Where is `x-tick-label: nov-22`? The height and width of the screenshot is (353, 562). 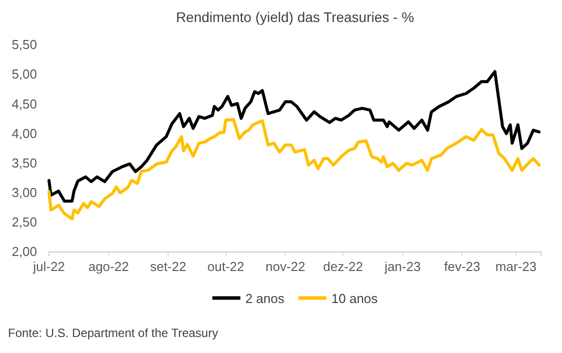 x-tick-label: nov-22 is located at coordinates (286, 266).